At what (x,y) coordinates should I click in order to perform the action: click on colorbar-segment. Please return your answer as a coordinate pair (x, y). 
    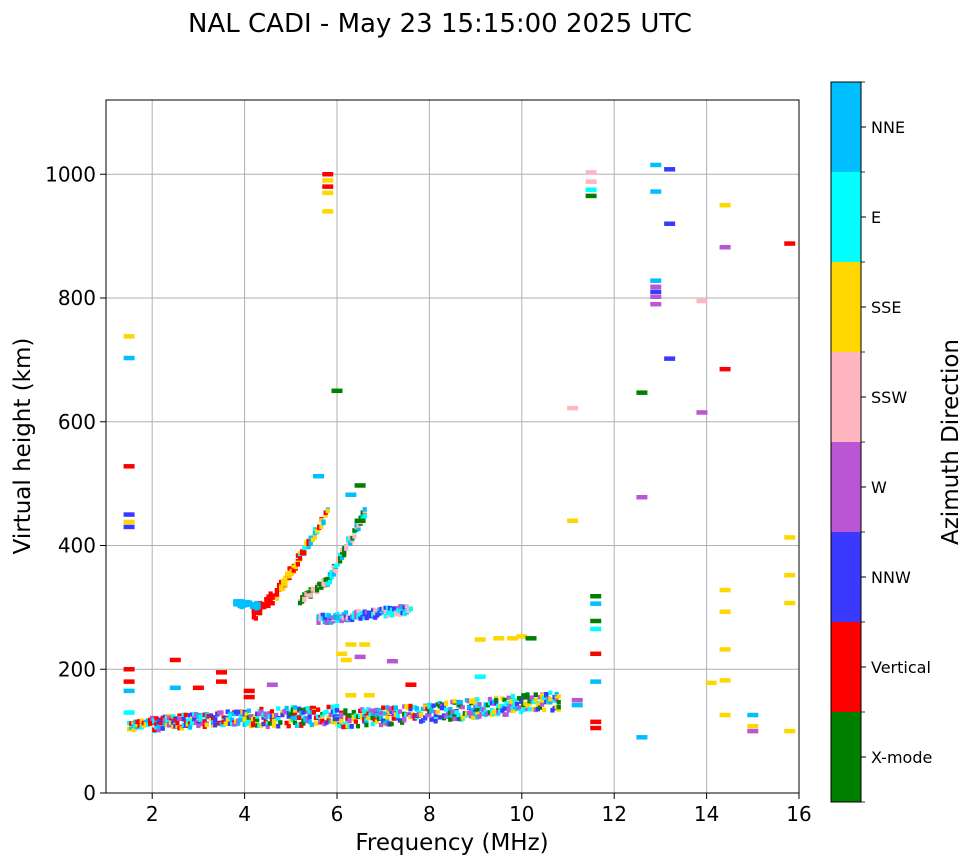
    Looking at the image, I should click on (846, 667).